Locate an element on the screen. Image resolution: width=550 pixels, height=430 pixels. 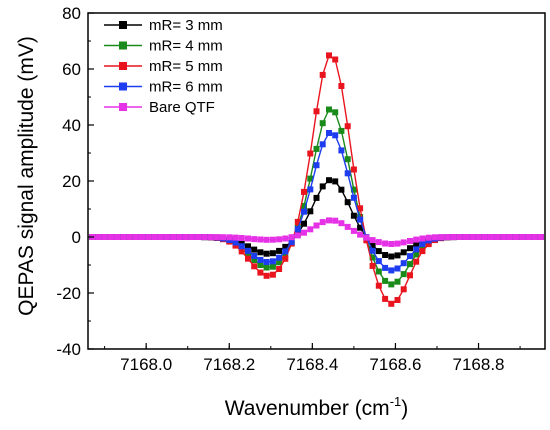
y-tick-label: 0 is located at coordinates (76, 237).